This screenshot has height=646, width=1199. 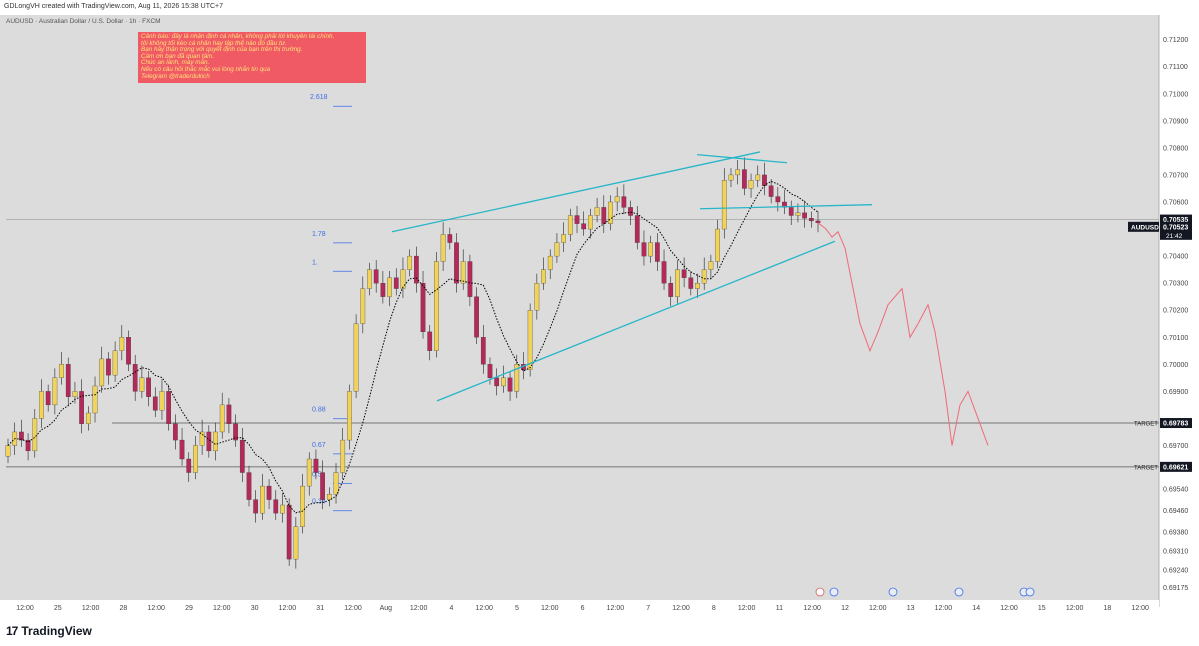 What do you see at coordinates (319, 234) in the screenshot?
I see `fib-level-label: 1.78` at bounding box center [319, 234].